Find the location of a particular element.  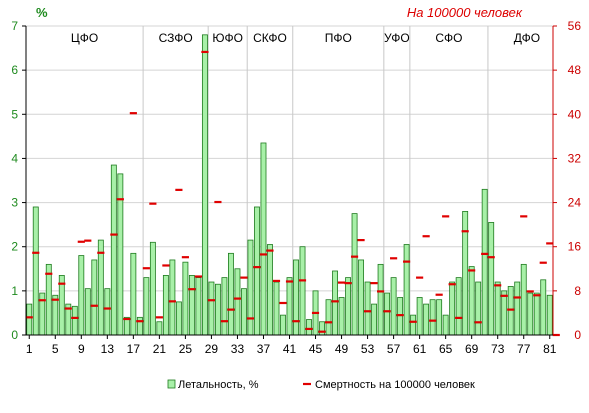

region-label: СЗФО is located at coordinates (176, 38).